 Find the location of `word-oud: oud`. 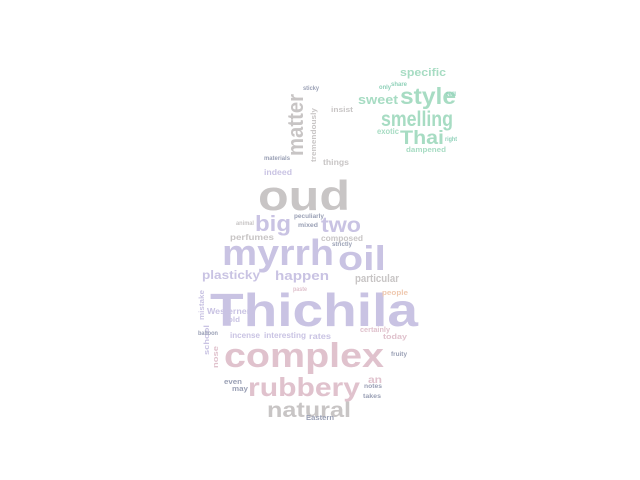

word-oud: oud is located at coordinates (304, 195).